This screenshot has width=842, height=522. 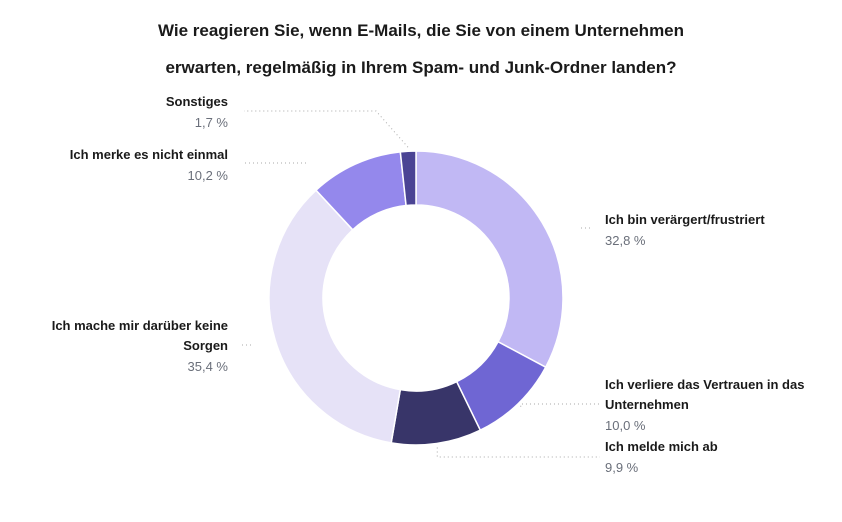 What do you see at coordinates (685, 219) in the screenshot?
I see `label-veraergert-name: Ich bin verärgert/frustriert` at bounding box center [685, 219].